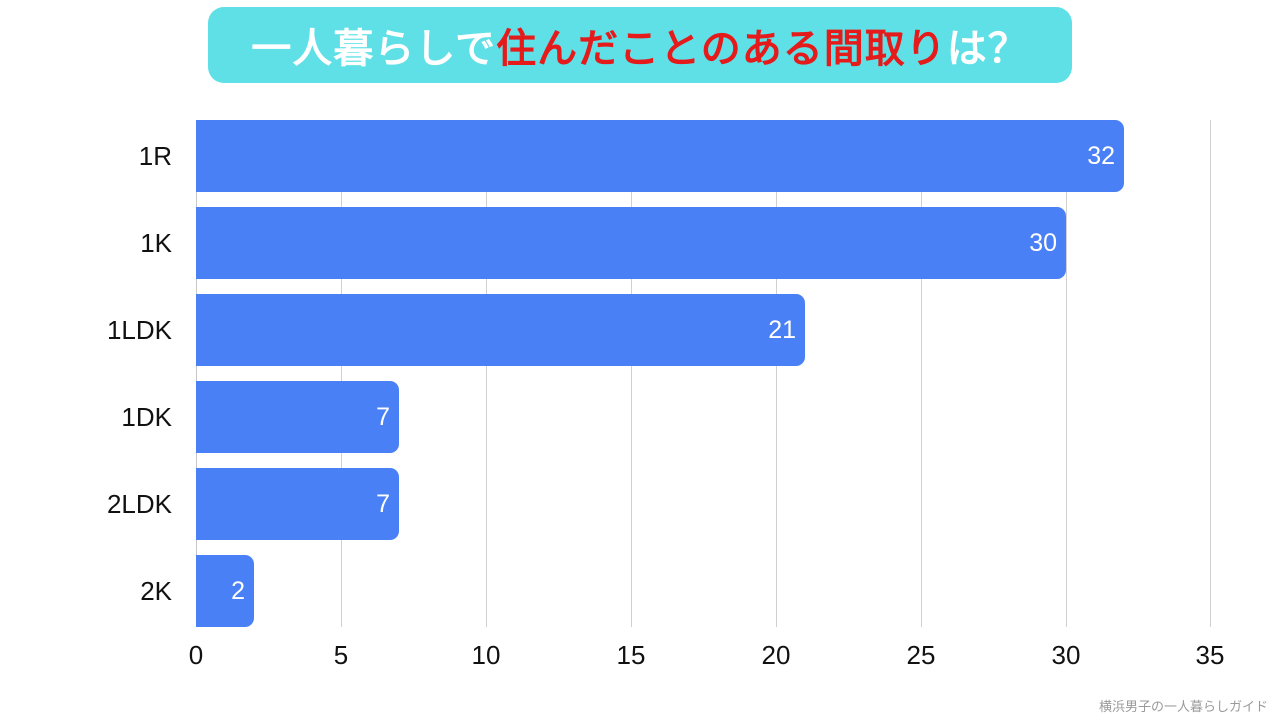  I want to click on chart-title-banner: 一人暮らしで住んだことのある間取りは？, so click(640, 45).